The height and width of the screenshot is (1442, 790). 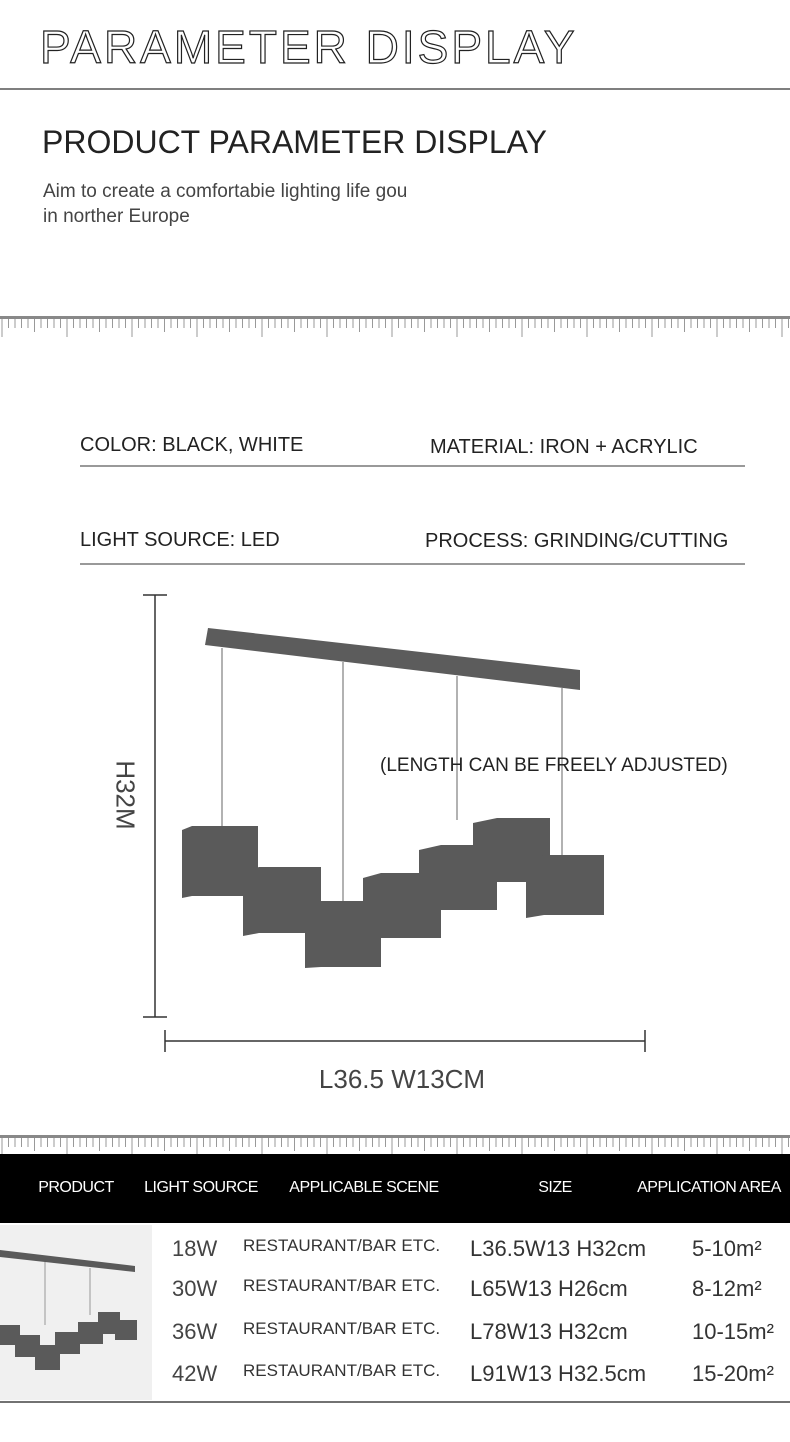 What do you see at coordinates (195, 1248) in the screenshot?
I see `cell-power: 18W` at bounding box center [195, 1248].